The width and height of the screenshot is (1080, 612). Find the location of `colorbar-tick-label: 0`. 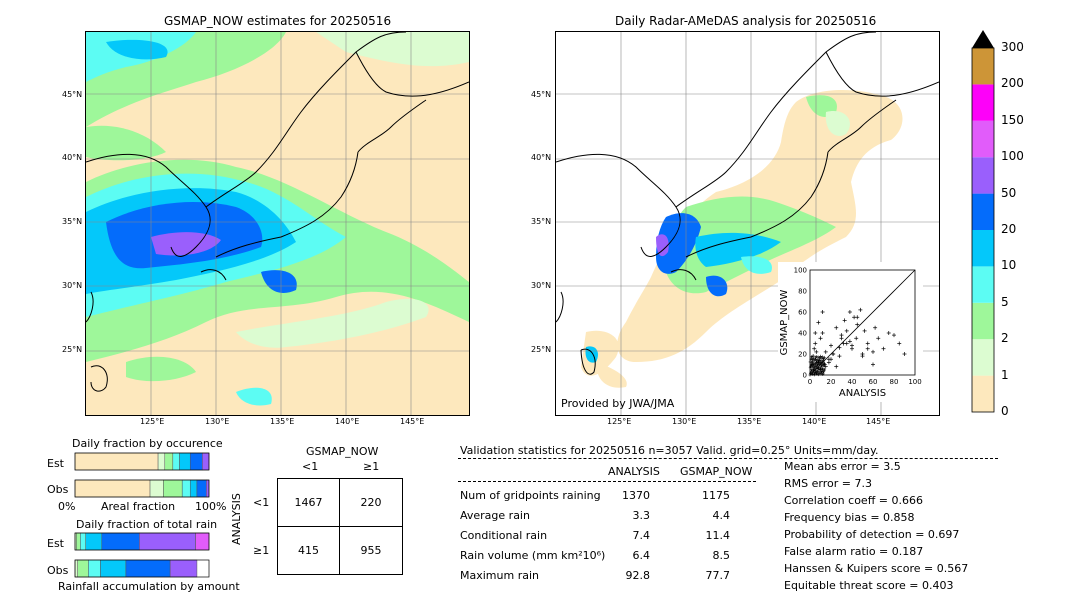

colorbar-tick-label: 0 is located at coordinates (1005, 411).